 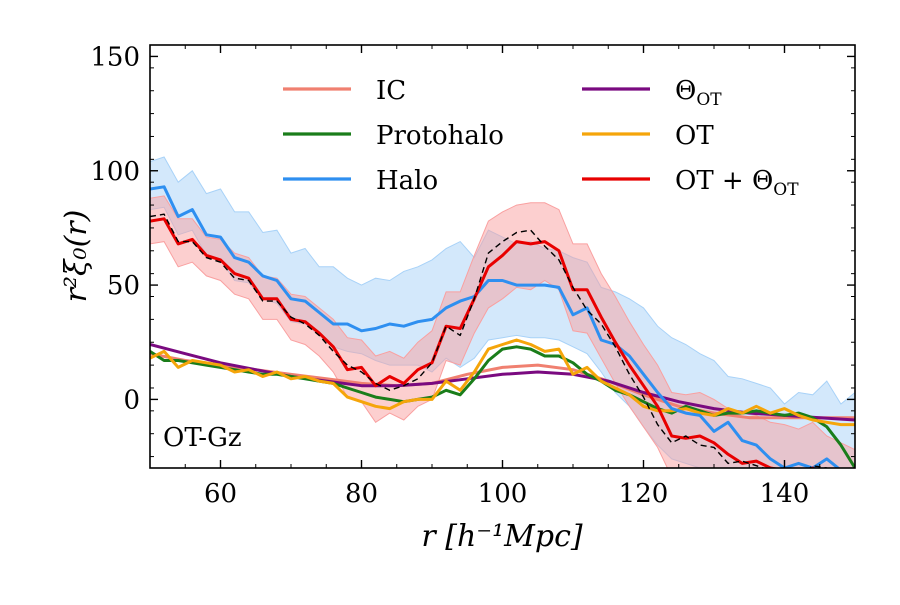 I want to click on legend-label: ΘOT, so click(x=698, y=93).